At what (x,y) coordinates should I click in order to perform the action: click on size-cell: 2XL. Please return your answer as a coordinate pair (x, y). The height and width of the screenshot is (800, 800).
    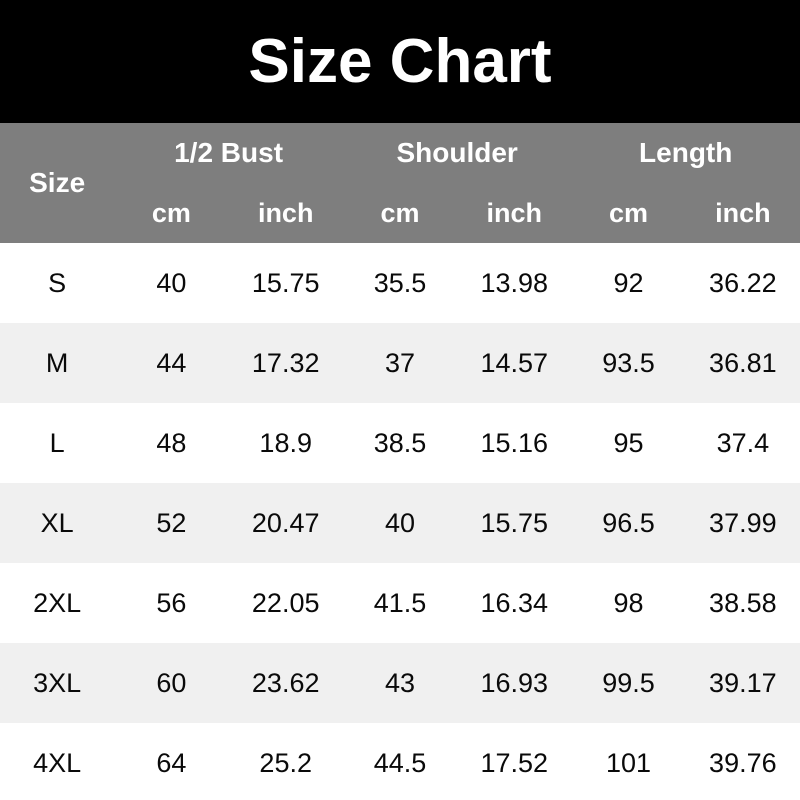
    Looking at the image, I should click on (57, 602).